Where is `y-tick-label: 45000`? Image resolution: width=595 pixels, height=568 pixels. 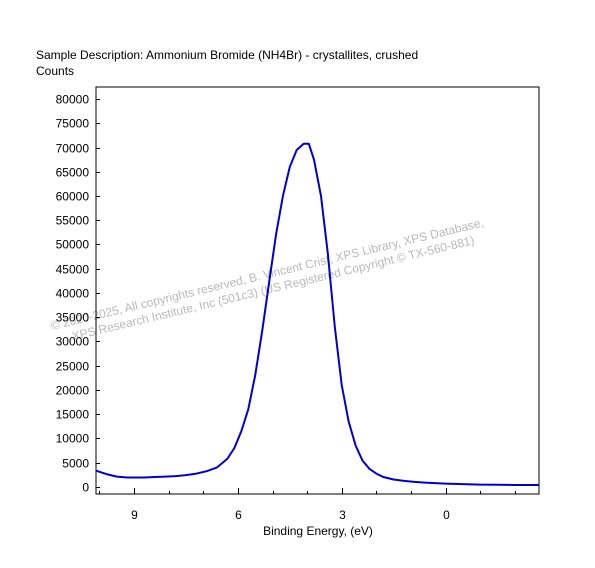 y-tick-label: 45000 is located at coordinates (73, 270).